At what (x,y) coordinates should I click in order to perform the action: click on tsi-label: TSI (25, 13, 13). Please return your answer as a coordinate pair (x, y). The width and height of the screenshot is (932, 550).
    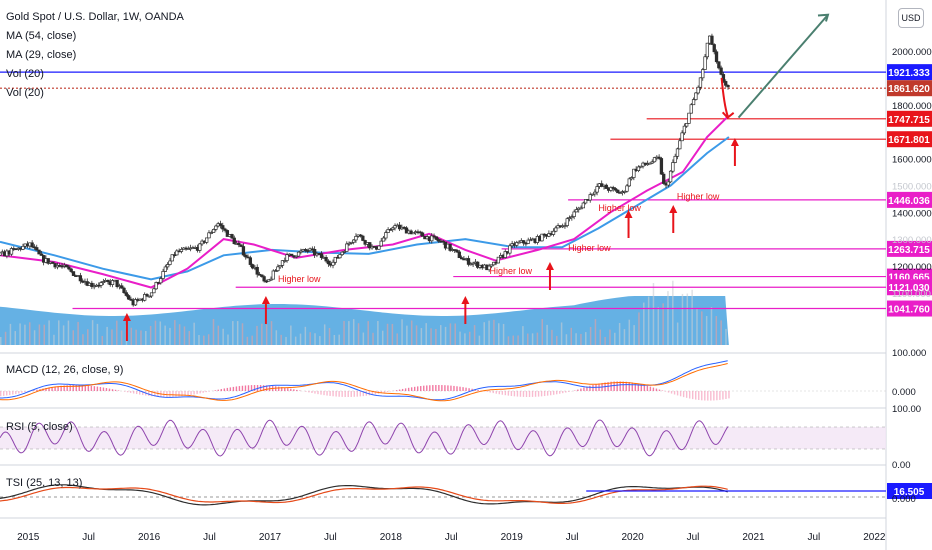
    Looking at the image, I should click on (44, 483).